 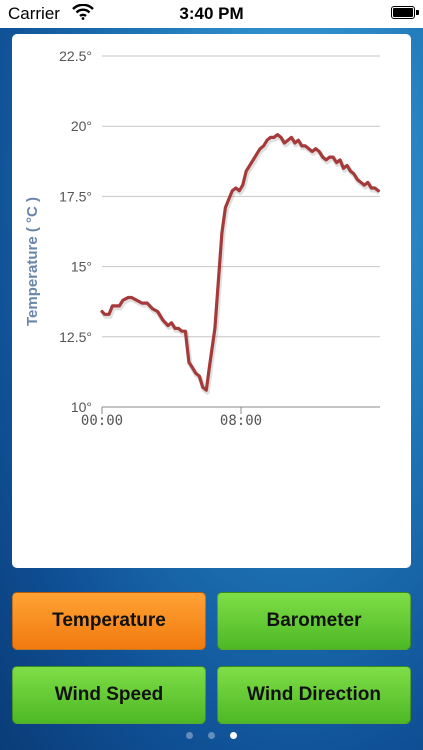 I want to click on y-tick-label: 12.5°, so click(x=75, y=337).